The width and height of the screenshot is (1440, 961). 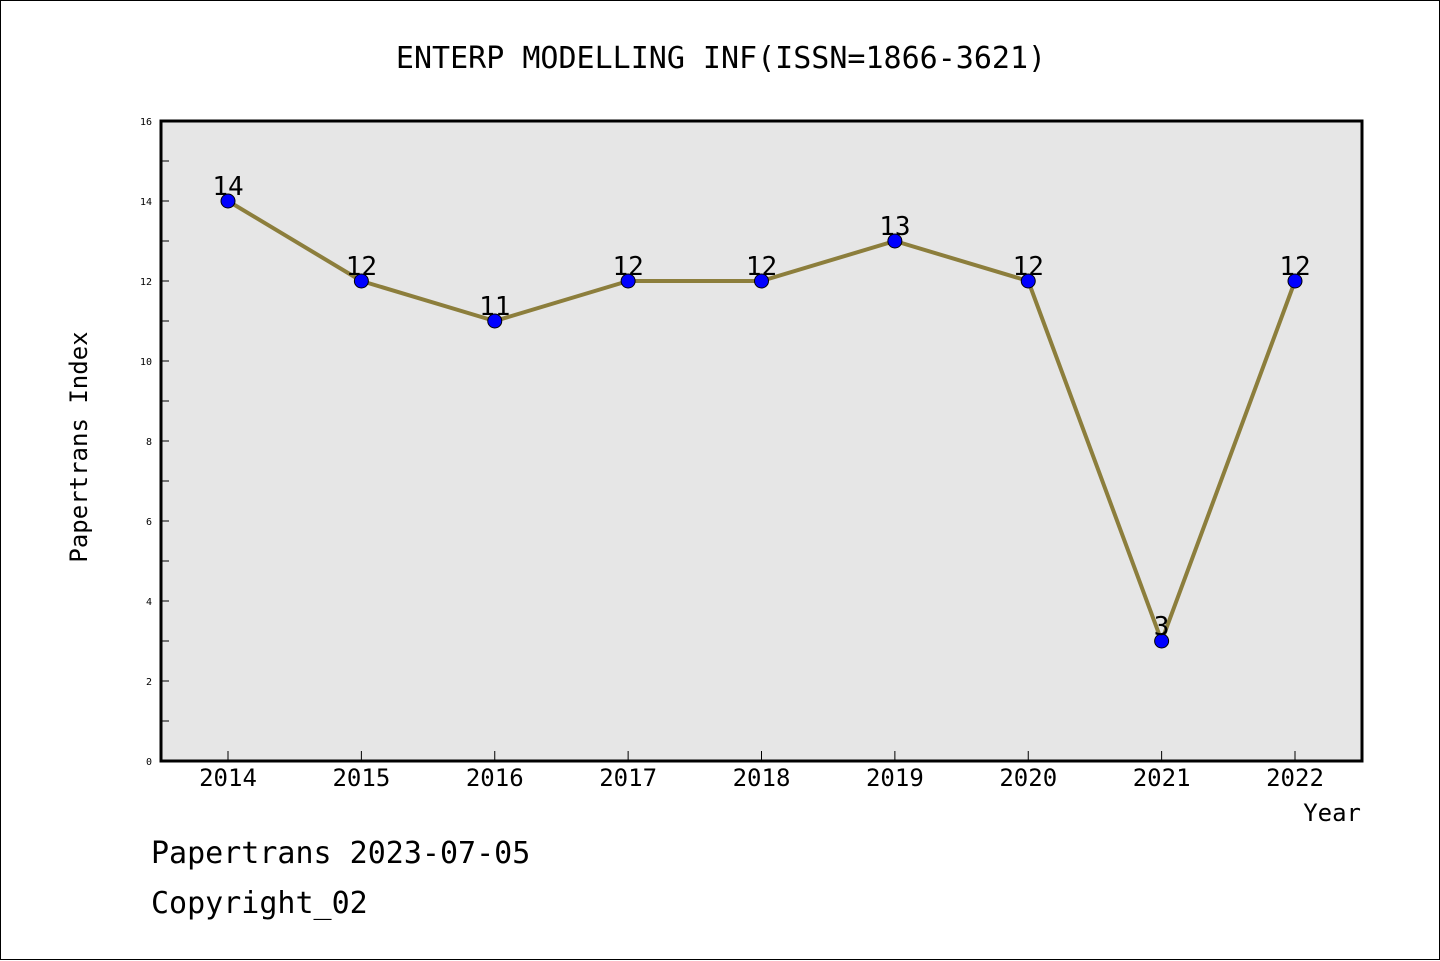 I want to click on x-tick-label: 2016, so click(x=495, y=778).